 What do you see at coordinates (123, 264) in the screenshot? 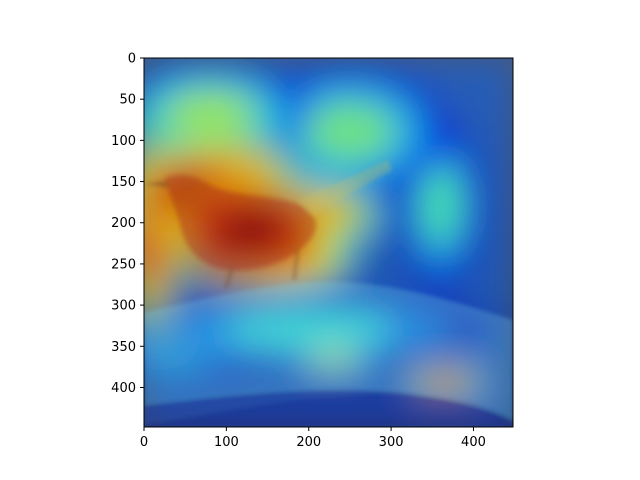
I see `y-tick-label-250: 250` at bounding box center [123, 264].